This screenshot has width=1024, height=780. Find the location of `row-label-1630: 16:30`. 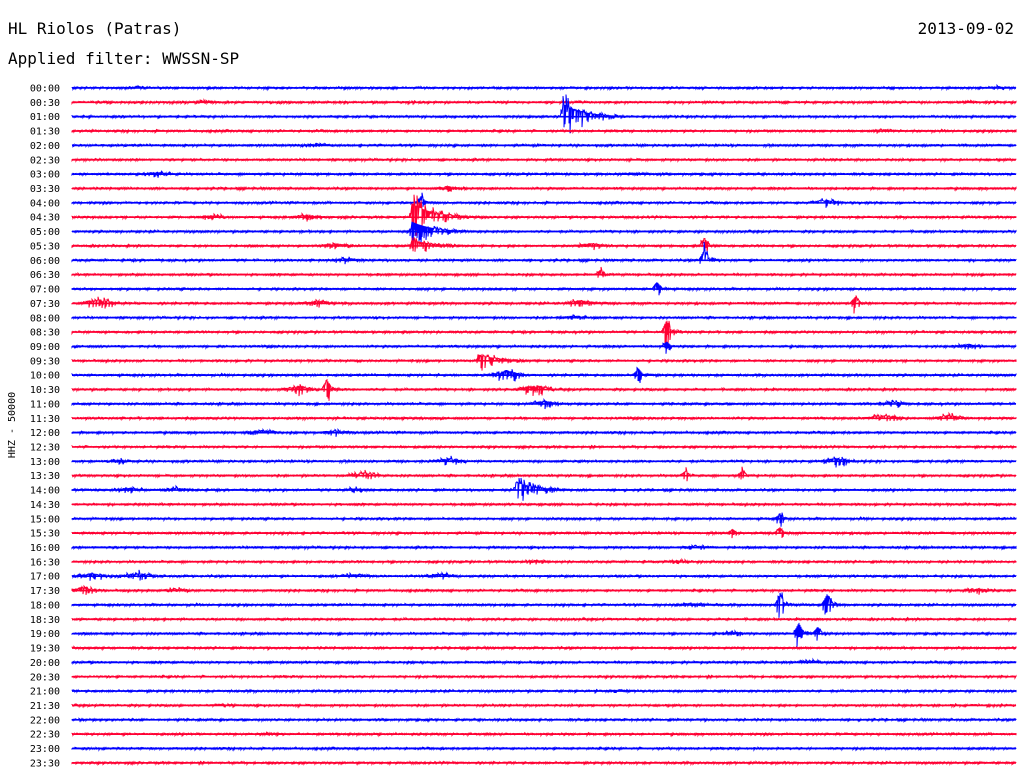

row-label-1630: 16:30 is located at coordinates (45, 562).